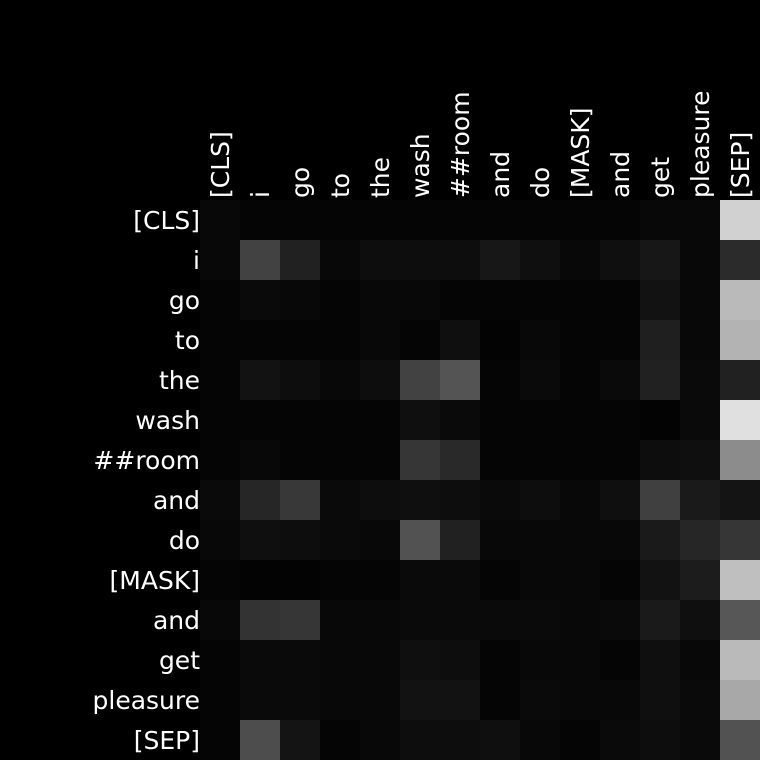 The image size is (760, 760). I want to click on column-label-0: [CLS], so click(220, 164).